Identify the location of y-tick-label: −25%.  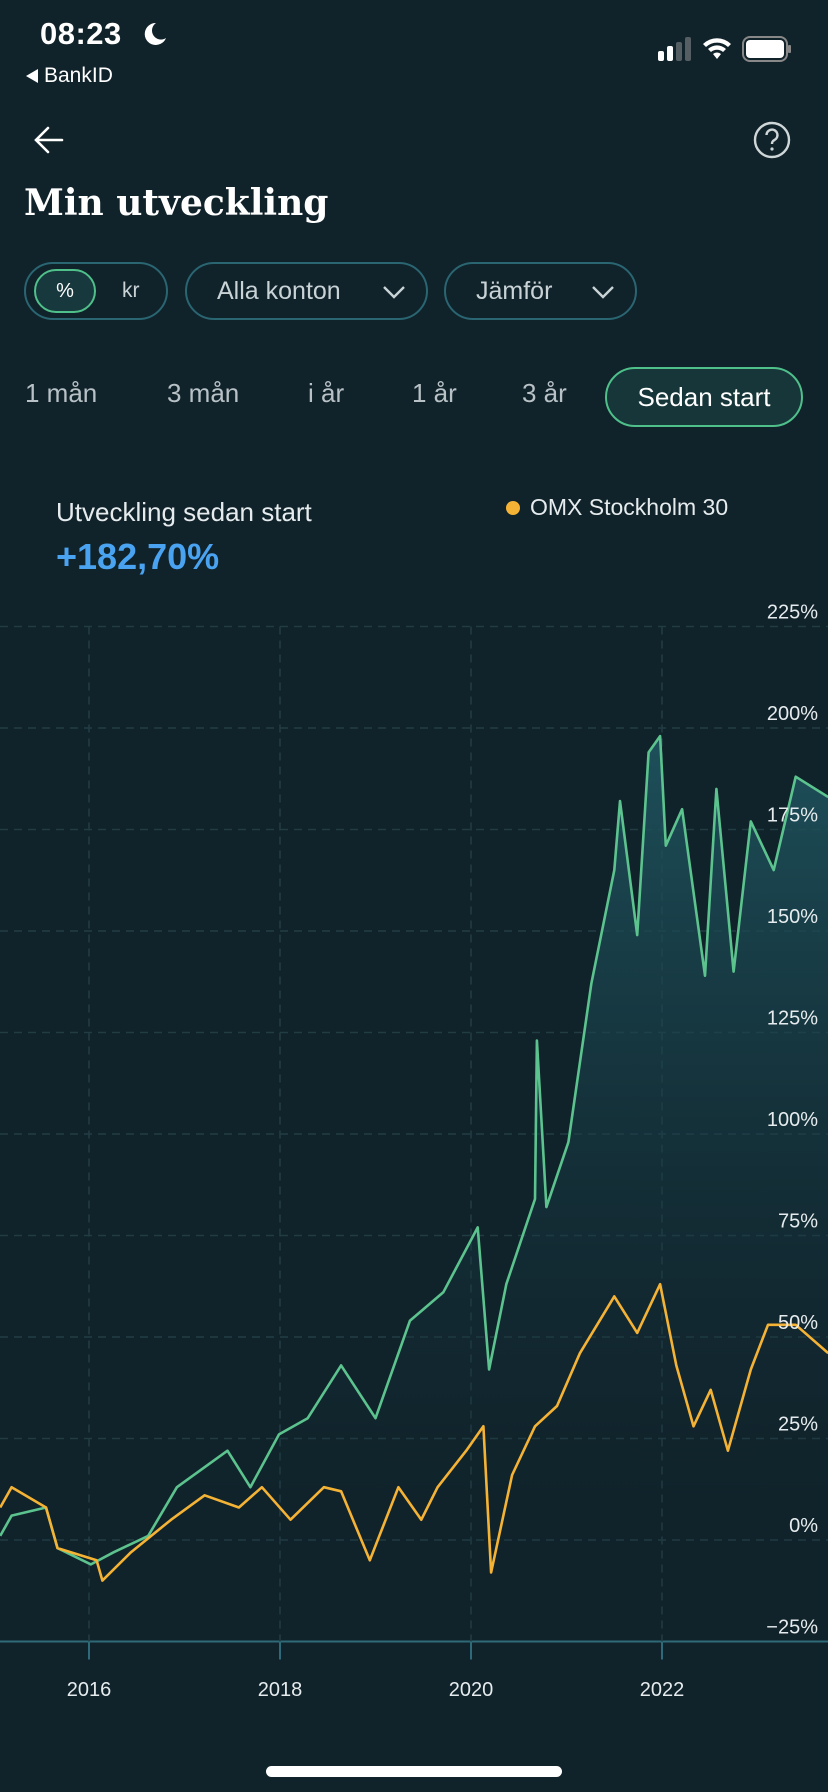
(792, 1628).